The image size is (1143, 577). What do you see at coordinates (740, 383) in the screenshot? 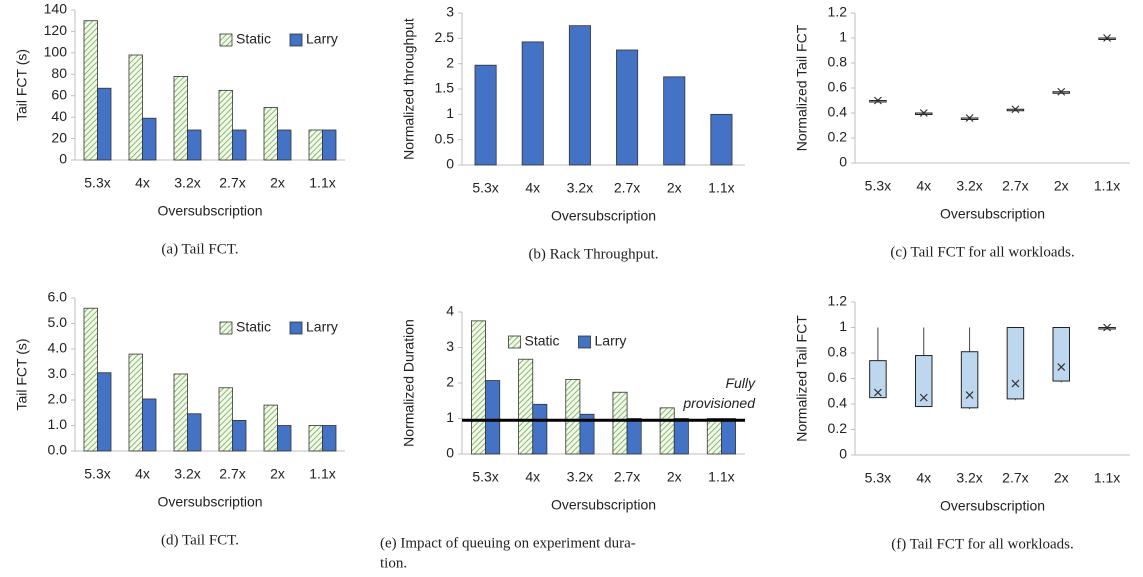
I see `annotation: Fully` at bounding box center [740, 383].